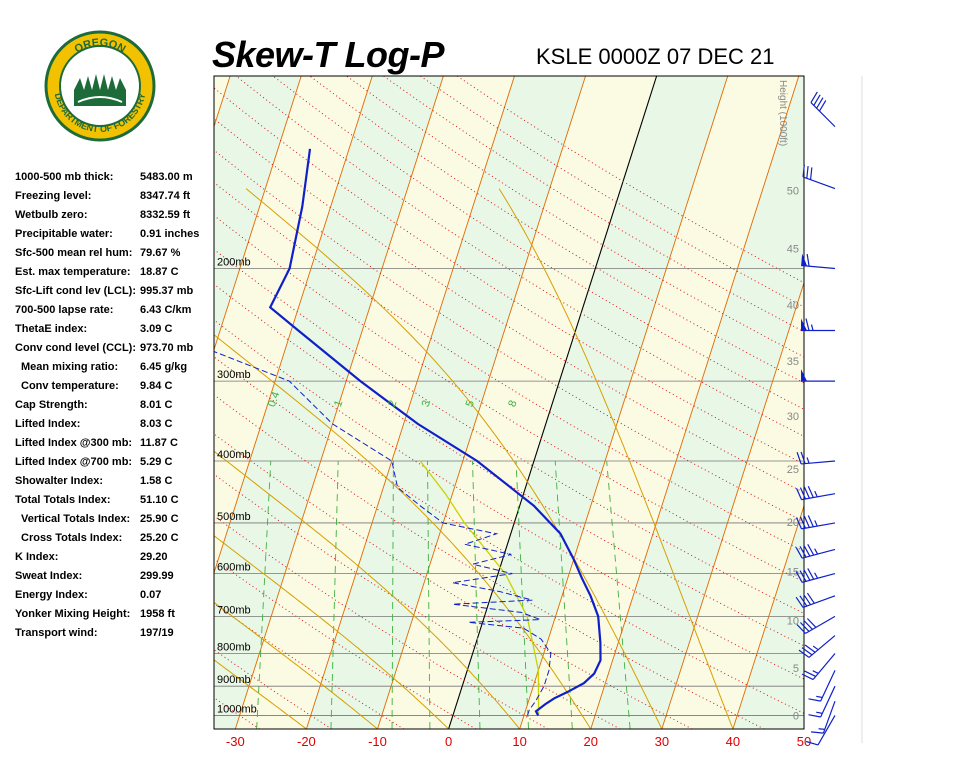 The width and height of the screenshot is (960, 768). What do you see at coordinates (37, 557) in the screenshot?
I see `index-label: K Index:` at bounding box center [37, 557].